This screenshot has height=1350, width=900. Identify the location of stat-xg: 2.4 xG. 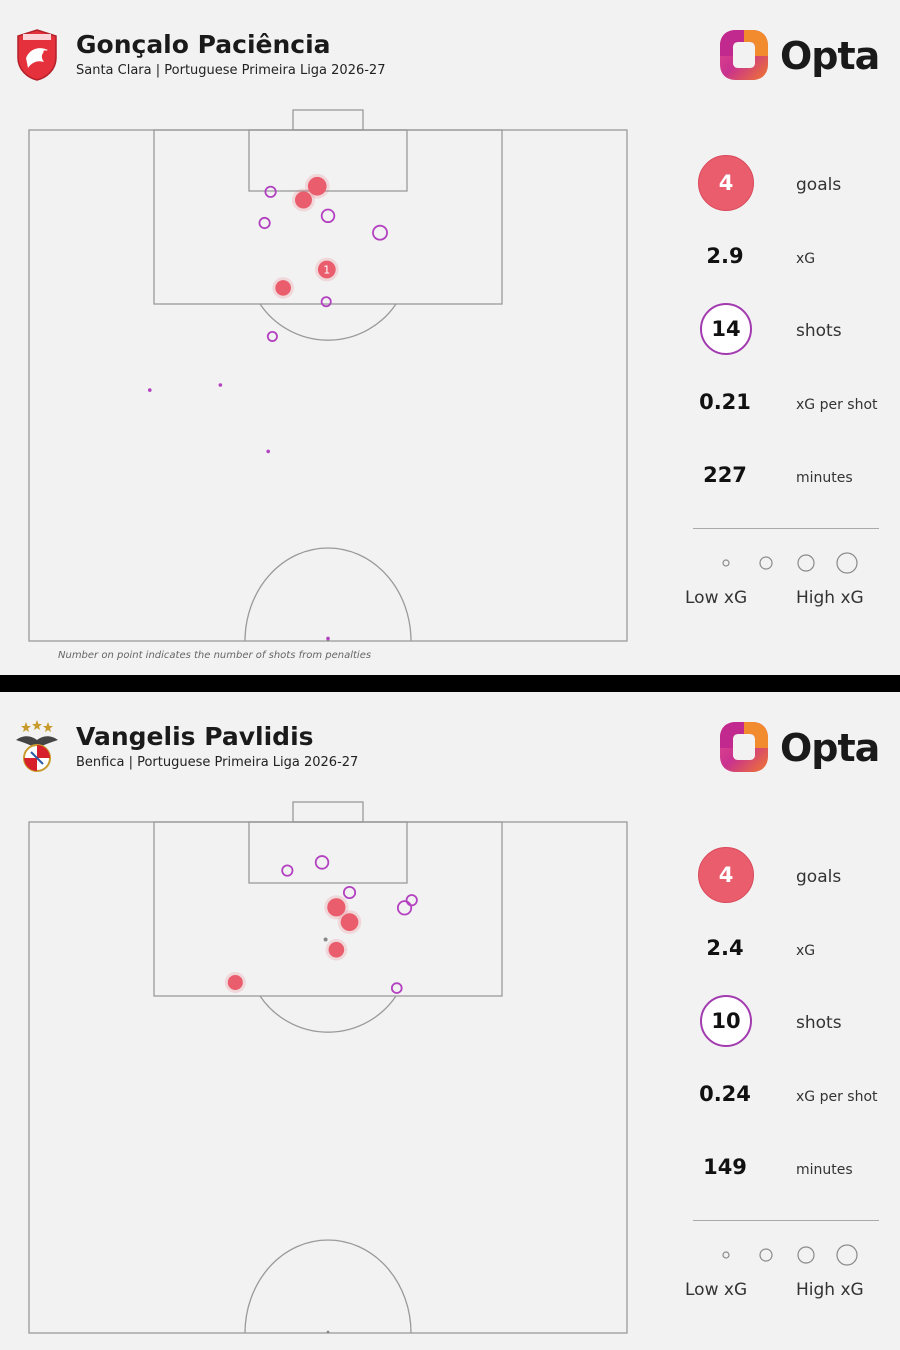
(795, 949).